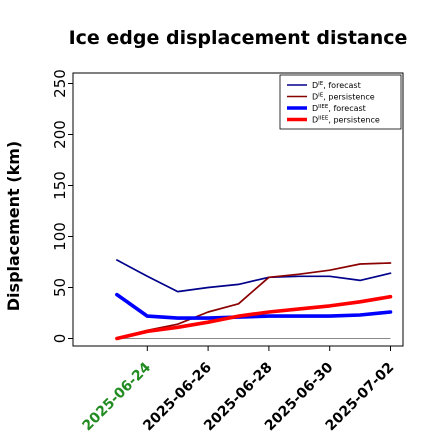  What do you see at coordinates (339, 108) in the screenshot?
I see `legend-entry: DIIEE, forecast` at bounding box center [339, 108].